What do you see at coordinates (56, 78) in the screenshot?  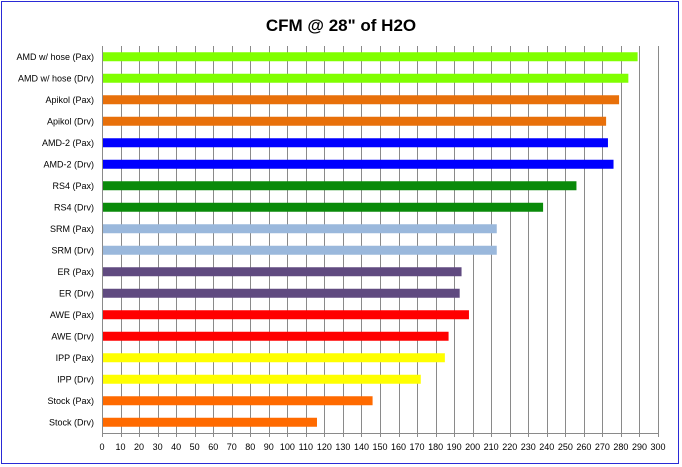 I see `category-label: AMD w/ hose (Drv)` at bounding box center [56, 78].